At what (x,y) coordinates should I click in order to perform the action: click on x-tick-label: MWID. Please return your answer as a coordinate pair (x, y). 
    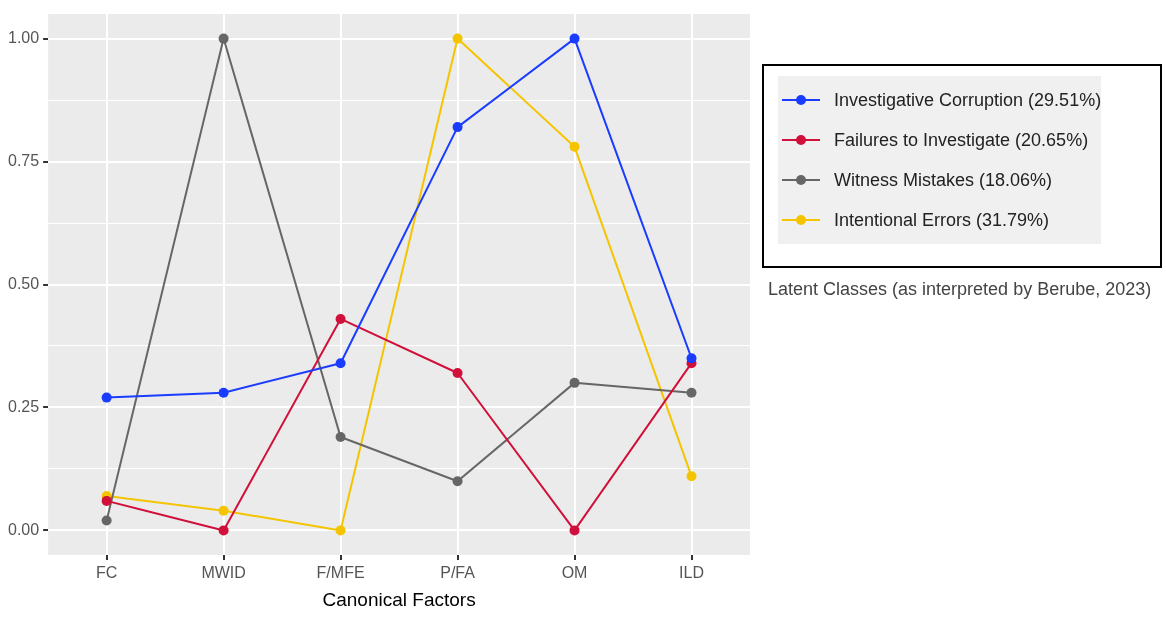
    Looking at the image, I should click on (223, 573).